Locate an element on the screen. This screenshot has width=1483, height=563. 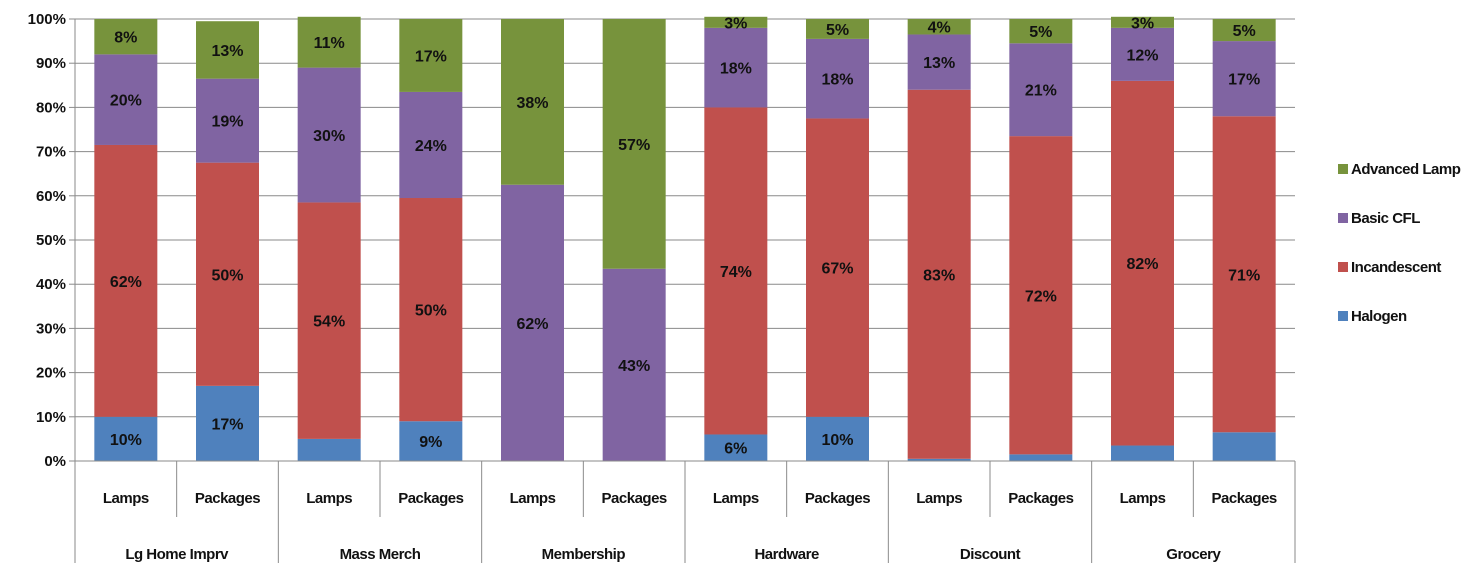
x-group-label: Hardware is located at coordinates (786, 554).